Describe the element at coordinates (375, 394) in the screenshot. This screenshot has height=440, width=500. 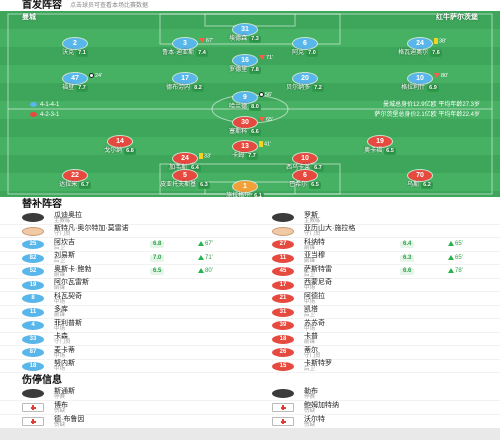
I see `injury-row: 勒布 停赛` at that location.